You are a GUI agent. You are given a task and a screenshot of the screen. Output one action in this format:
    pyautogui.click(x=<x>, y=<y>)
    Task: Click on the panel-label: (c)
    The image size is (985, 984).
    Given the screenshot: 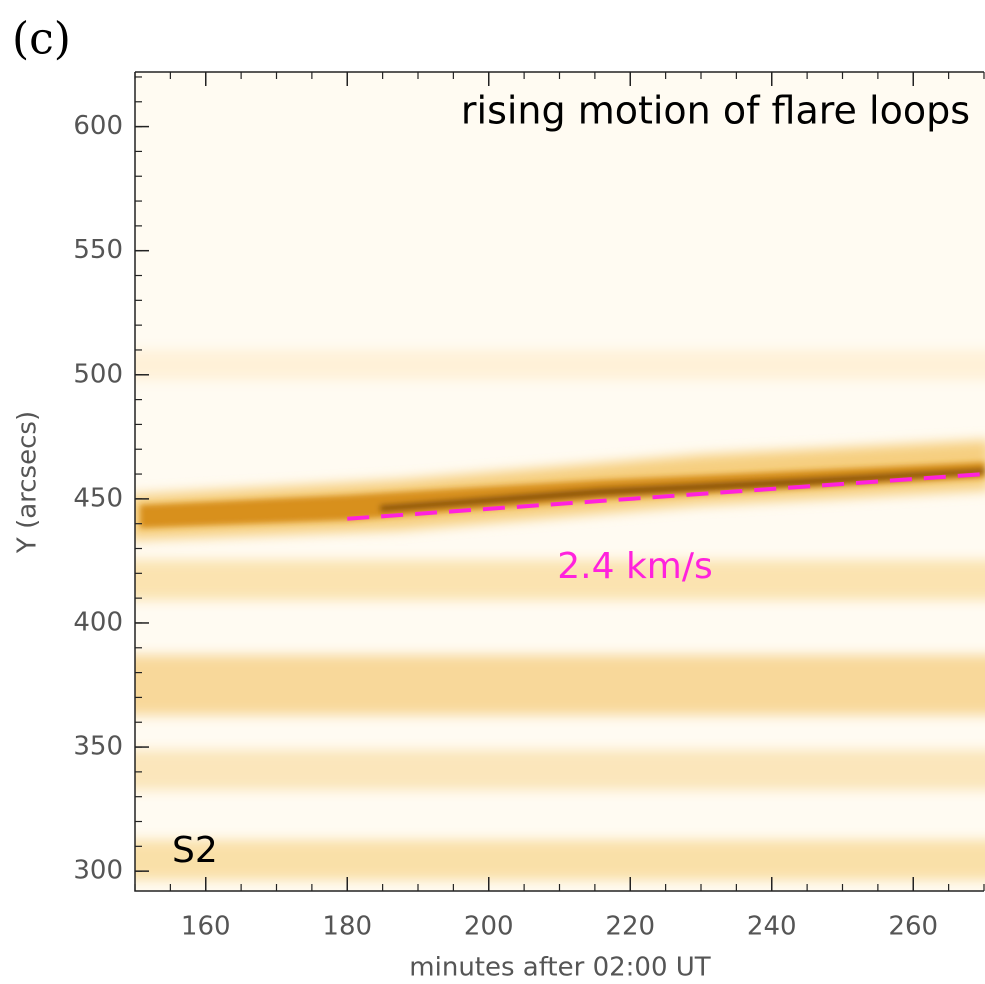 What is the action you would take?
    pyautogui.click(x=41, y=39)
    